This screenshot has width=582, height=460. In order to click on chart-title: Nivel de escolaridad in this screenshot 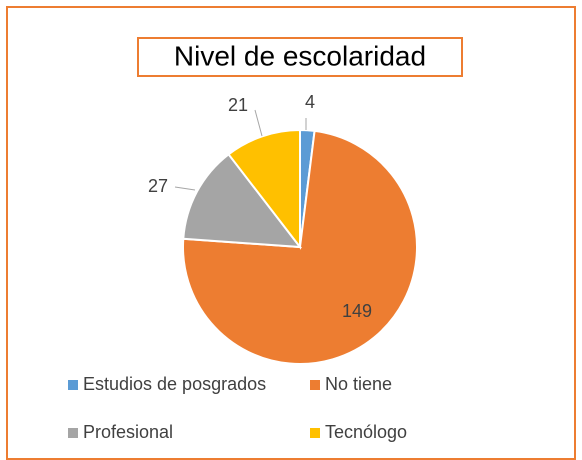, I will do `click(300, 55)`.